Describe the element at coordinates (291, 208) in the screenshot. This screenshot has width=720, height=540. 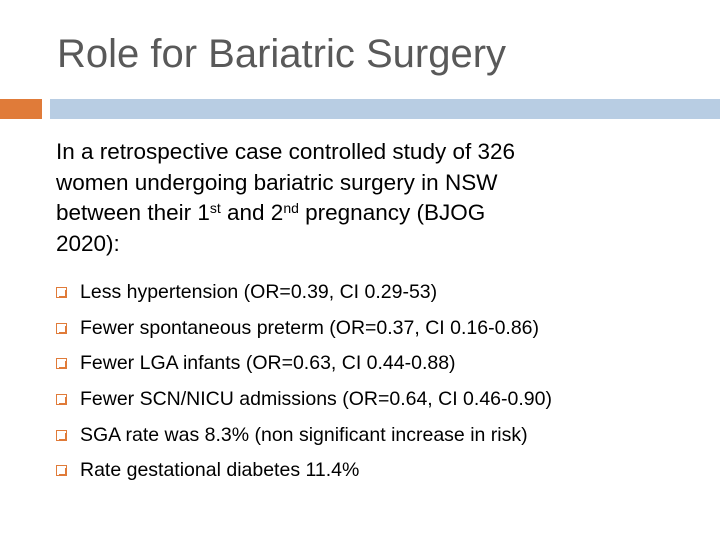
I see `ordinal-superscript: nd` at that location.